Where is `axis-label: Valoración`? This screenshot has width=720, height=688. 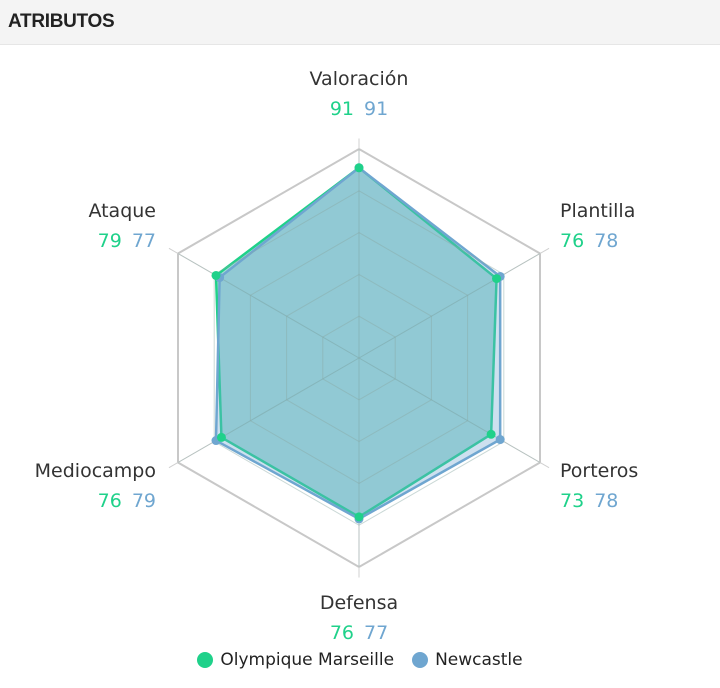
axis-label: Valoración is located at coordinates (359, 79).